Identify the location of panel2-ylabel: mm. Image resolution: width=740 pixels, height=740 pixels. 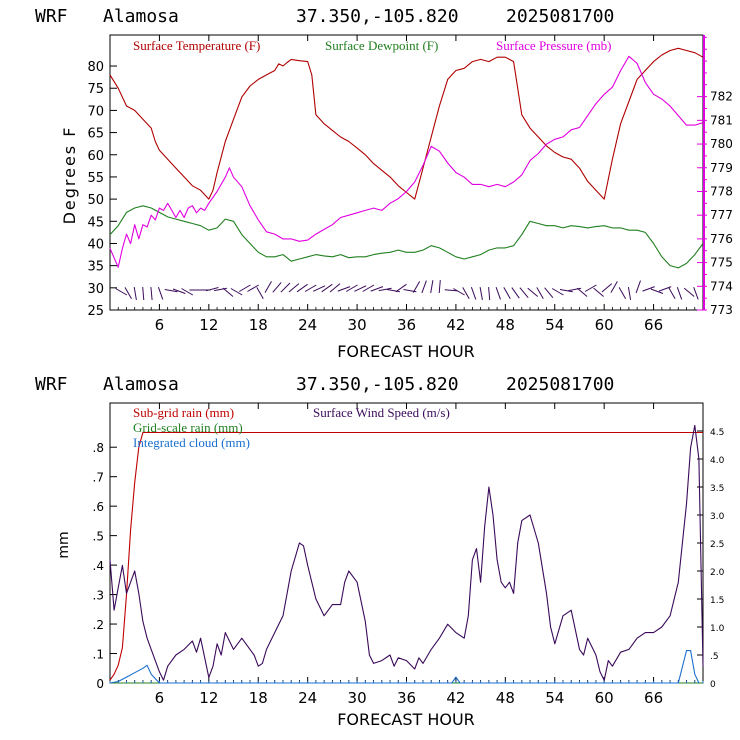
(64, 544).